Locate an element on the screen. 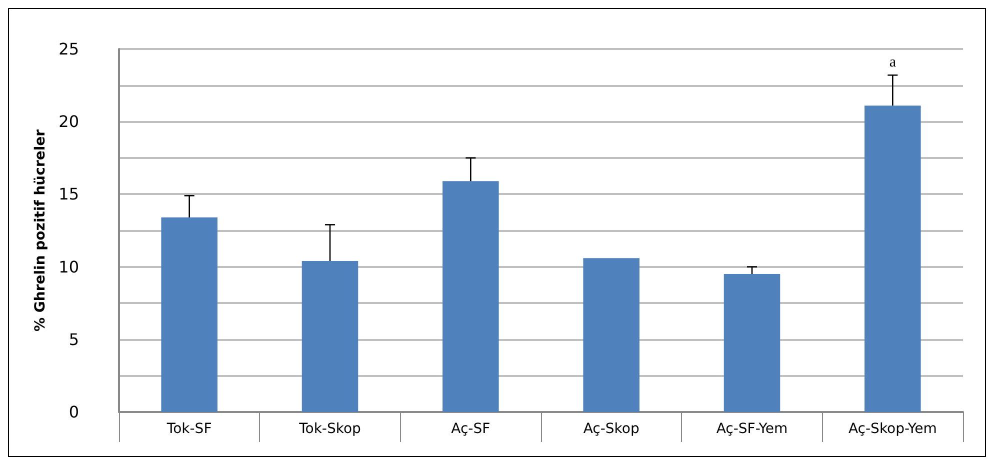 The width and height of the screenshot is (996, 467). y-tick-label: 15 is located at coordinates (68, 194).